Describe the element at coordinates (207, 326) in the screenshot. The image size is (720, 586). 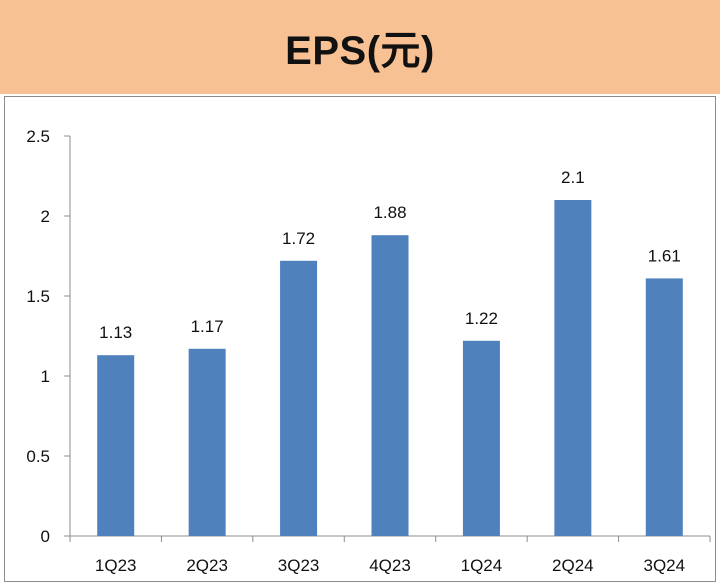
I see `data-label: 1.17` at that location.